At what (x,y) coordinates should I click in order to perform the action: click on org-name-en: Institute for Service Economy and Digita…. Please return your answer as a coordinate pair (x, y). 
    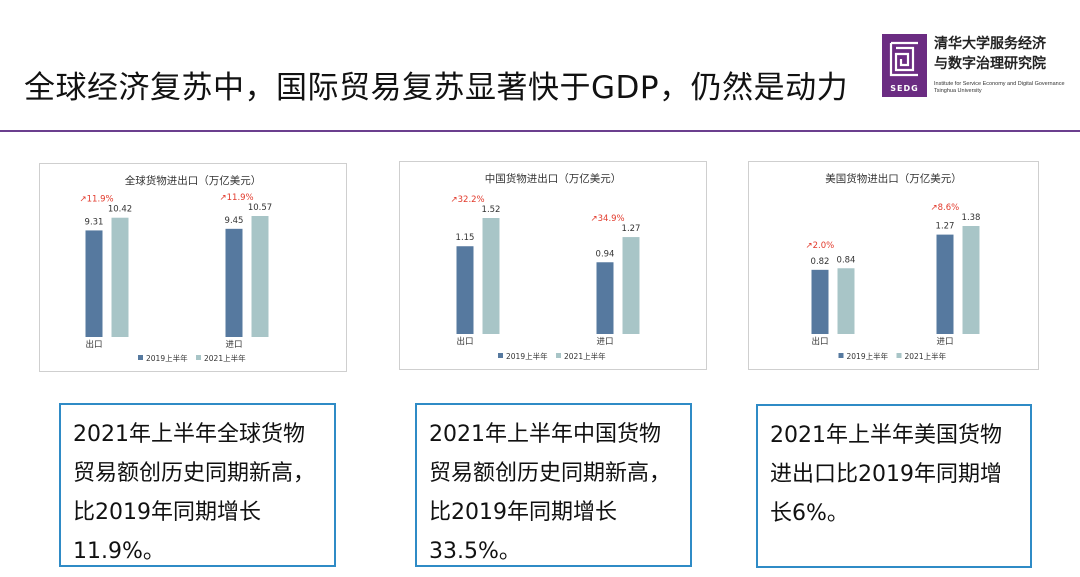
    Looking at the image, I should click on (1004, 88).